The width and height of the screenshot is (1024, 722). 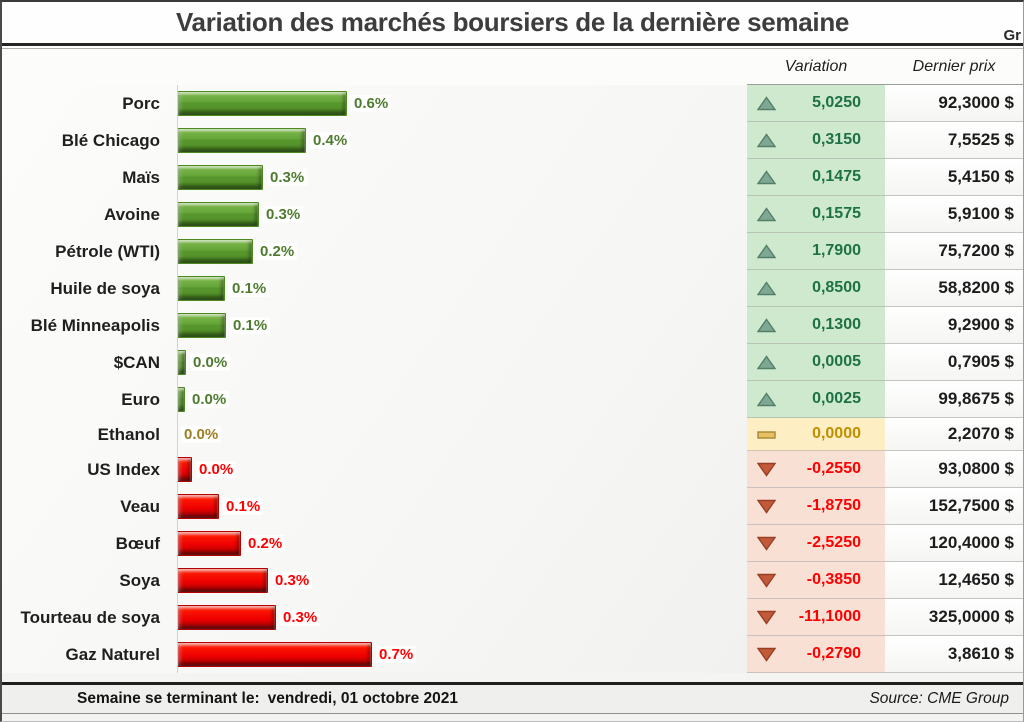 I want to click on table-row: Blé Minneapolis 0.1% 0,1300 9,2900 $, so click(x=512, y=325).